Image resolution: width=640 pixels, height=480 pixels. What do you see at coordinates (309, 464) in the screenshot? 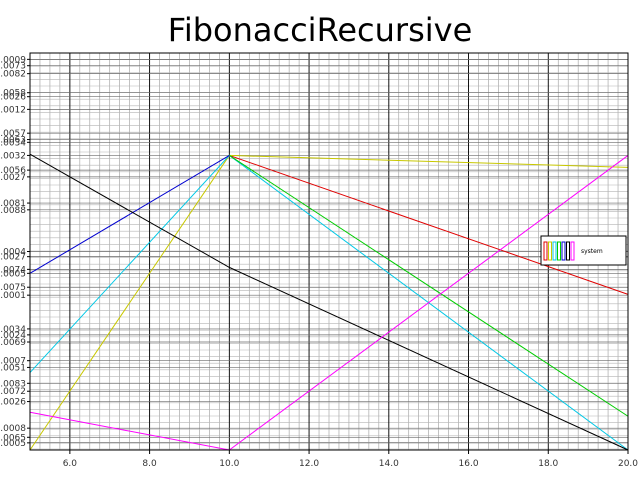
I see `x-tick-label: 12.0` at bounding box center [309, 464].